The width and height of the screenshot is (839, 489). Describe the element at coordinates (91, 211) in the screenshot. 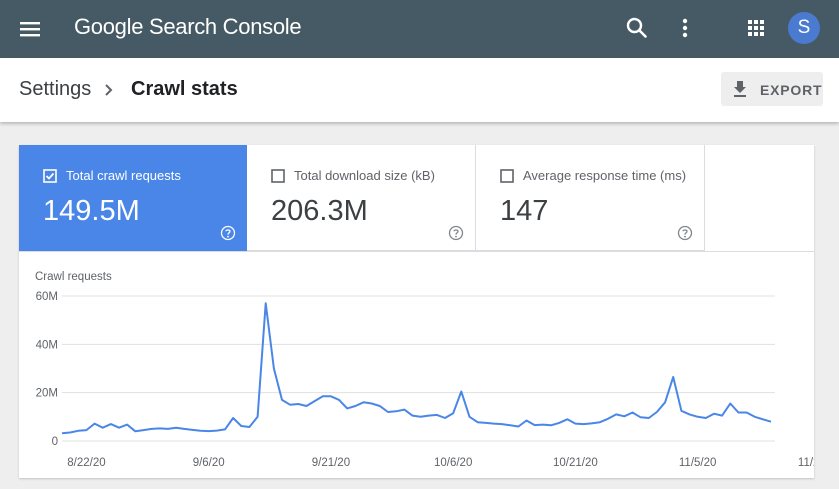

I see `metric-value: 149.5M` at that location.